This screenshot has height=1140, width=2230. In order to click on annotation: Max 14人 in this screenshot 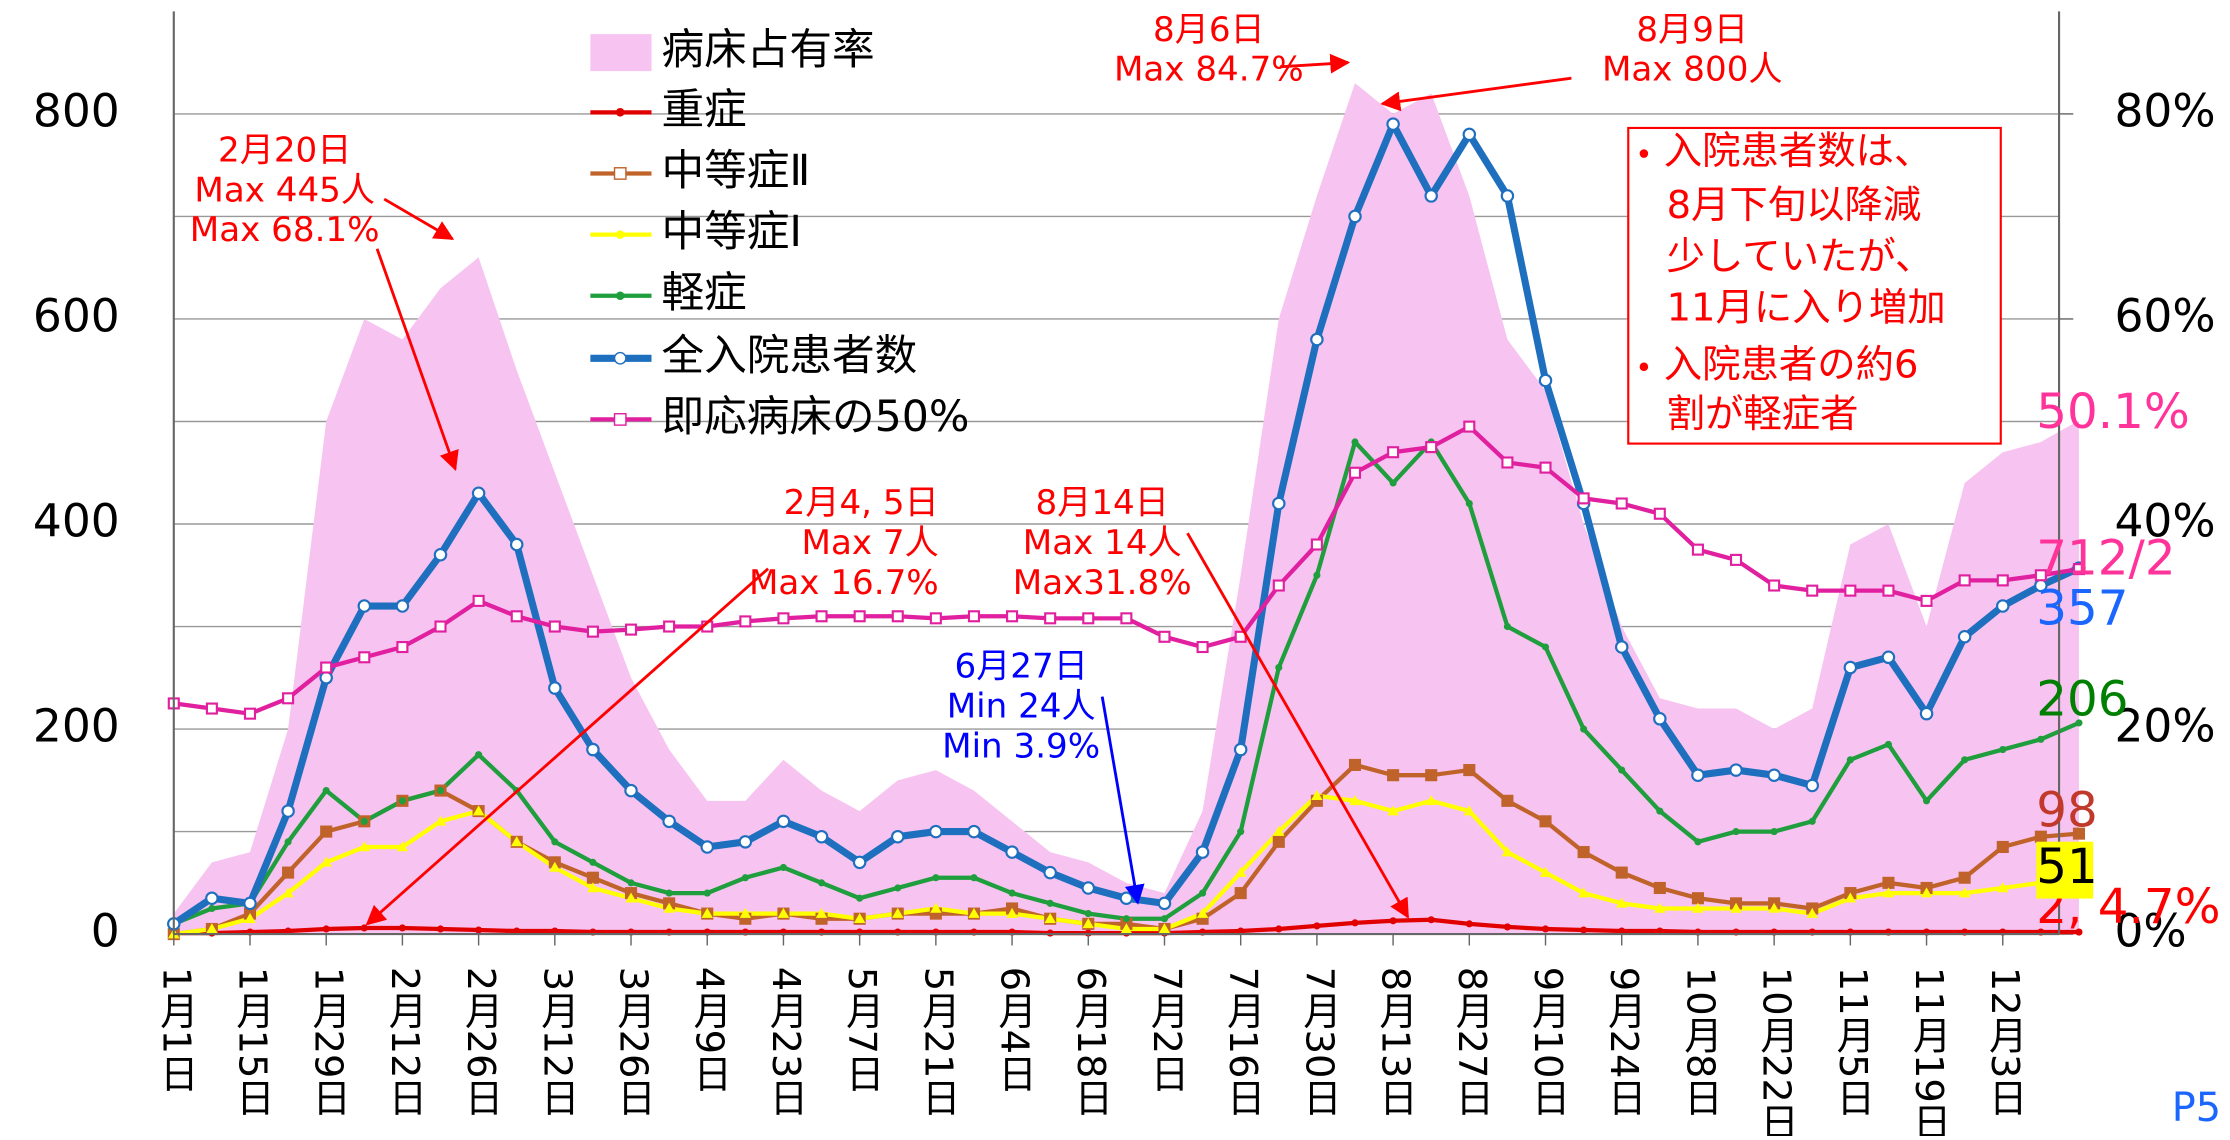, I will do `click(1102, 543)`.